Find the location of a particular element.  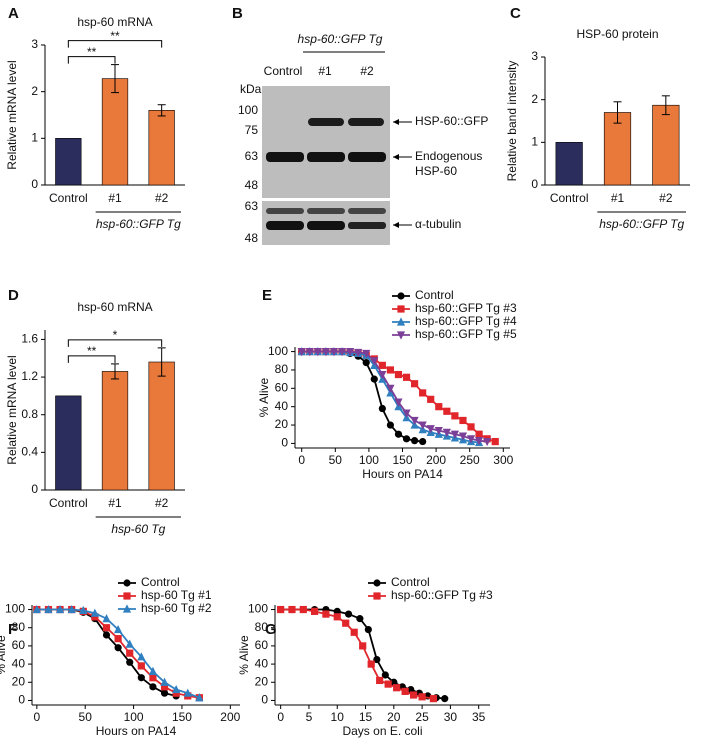

group-label: hsp-60 Tg is located at coordinates (138, 529).